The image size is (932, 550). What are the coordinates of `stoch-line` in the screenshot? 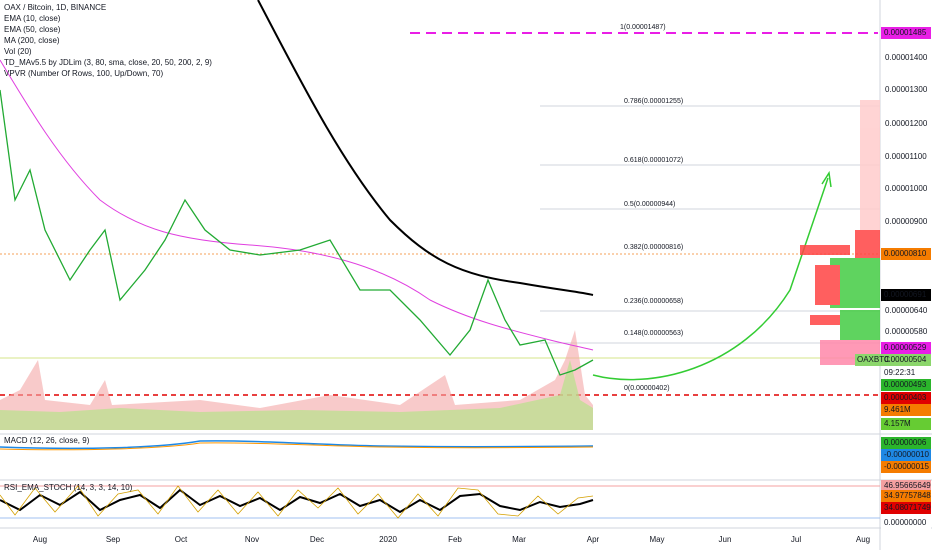 It's located at (297, 502).